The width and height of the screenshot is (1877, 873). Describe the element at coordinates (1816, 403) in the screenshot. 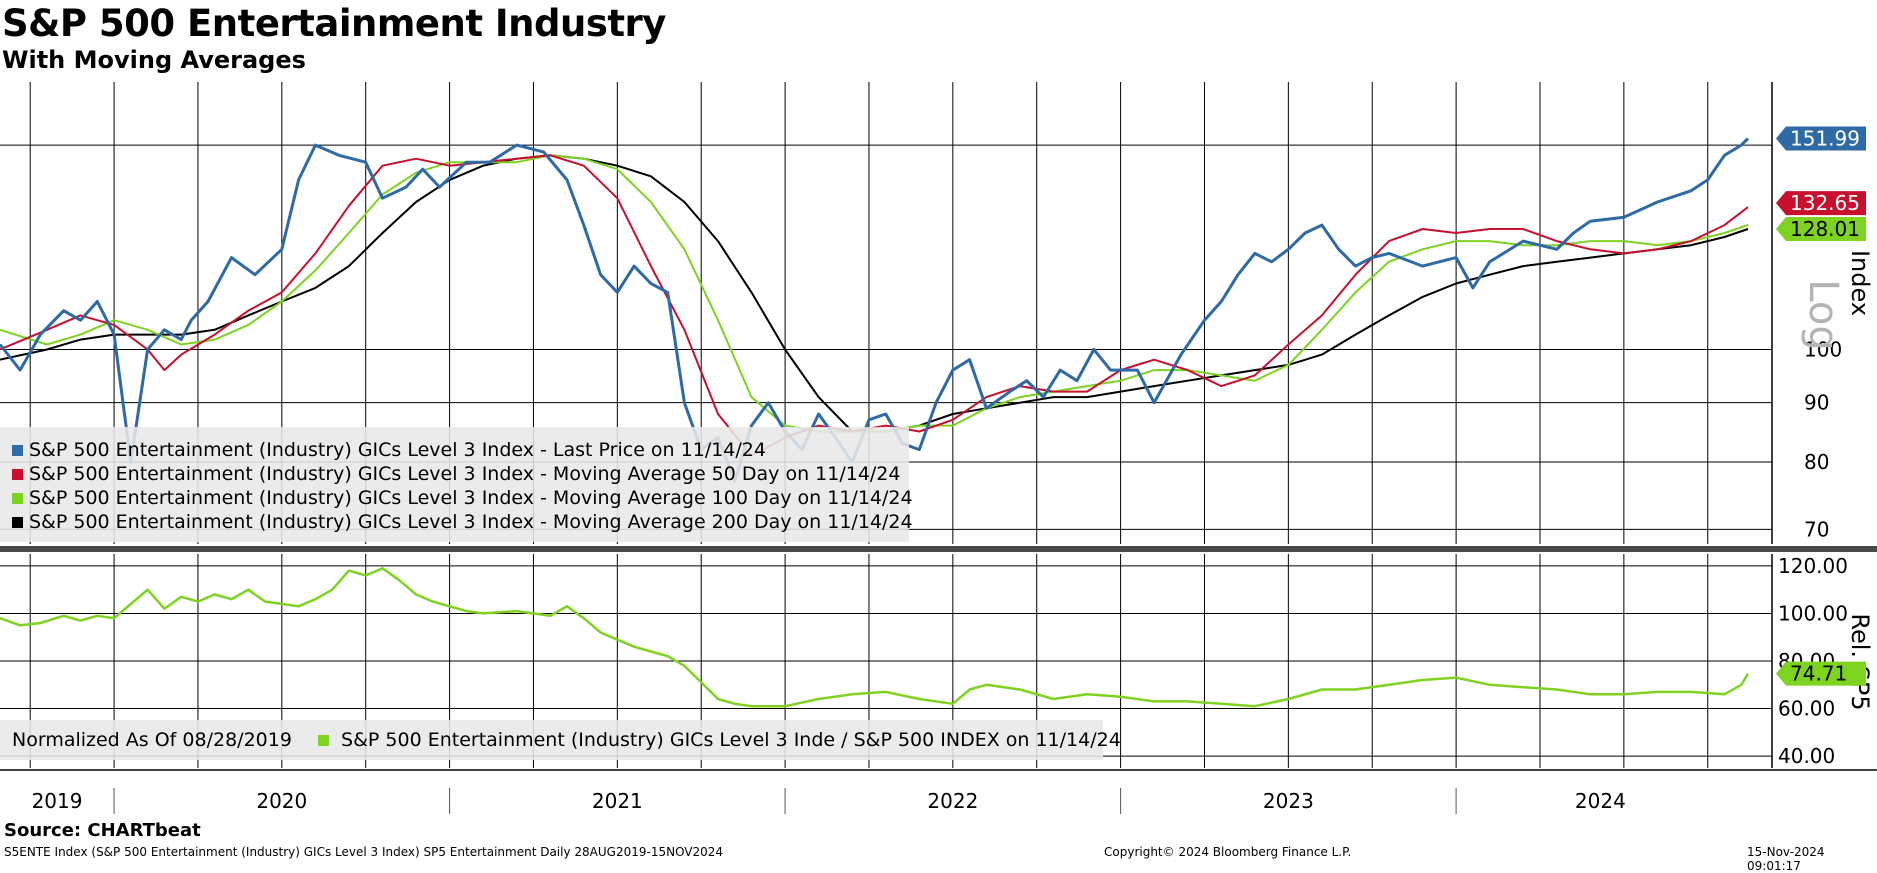

I see `y-tick-label: 90` at that location.